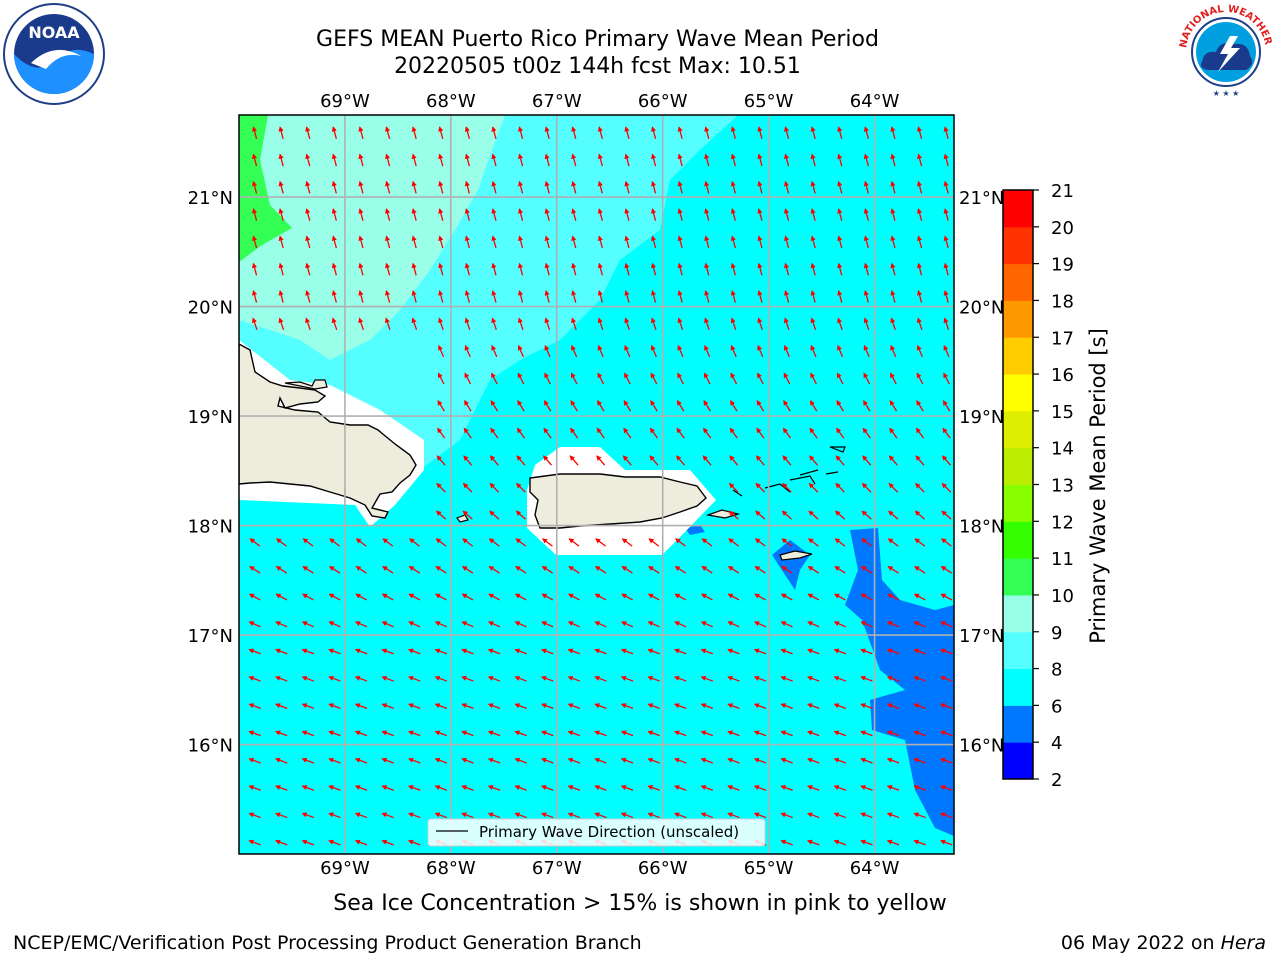  What do you see at coordinates (345, 868) in the screenshot?
I see `lon-tick-label: 69°W` at bounding box center [345, 868].